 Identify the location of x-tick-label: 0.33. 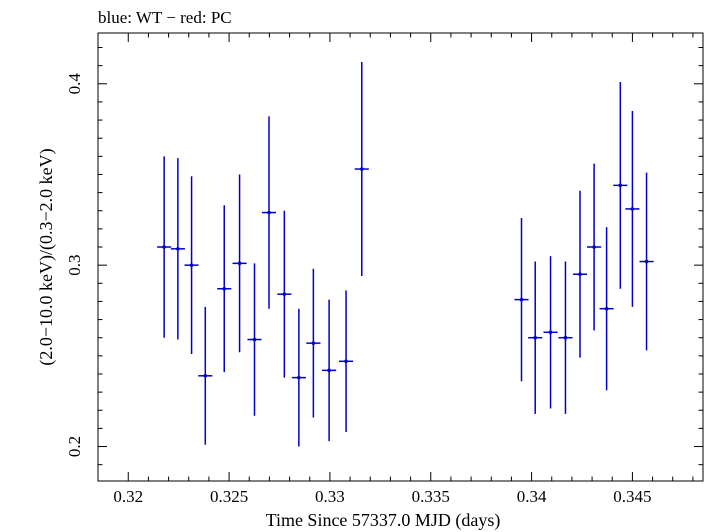
(330, 496).